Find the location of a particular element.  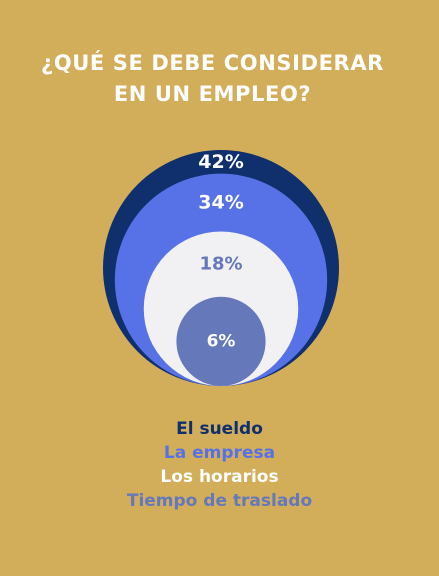

legend-item-empresa: La empresa is located at coordinates (219, 453).